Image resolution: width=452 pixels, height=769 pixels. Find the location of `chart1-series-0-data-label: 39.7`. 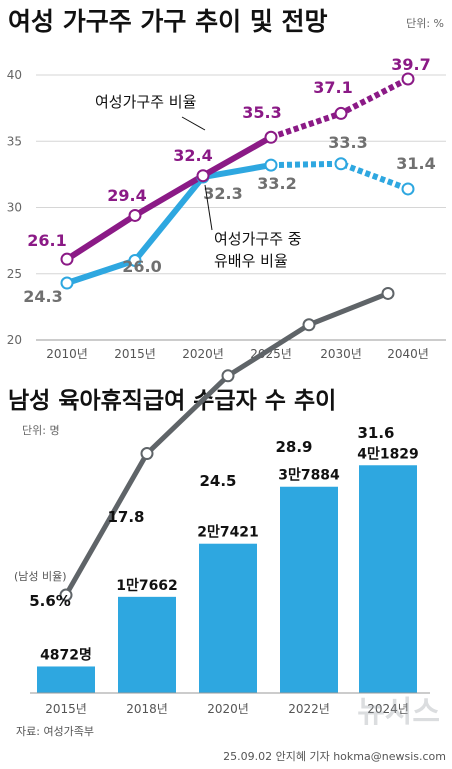

chart1-series-0-data-label: 39.7 is located at coordinates (410, 64).